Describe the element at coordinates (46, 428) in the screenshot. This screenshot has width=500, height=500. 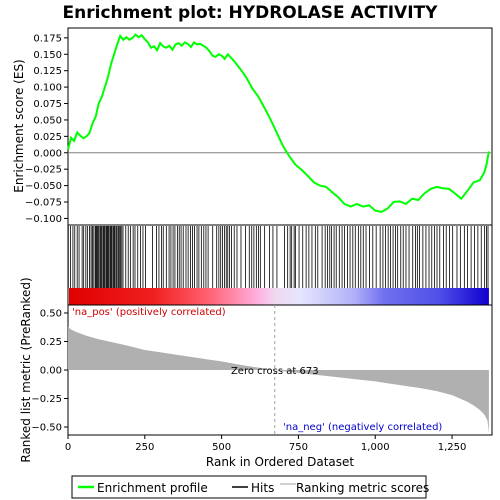
I see `metric-y-tick-label: −0.50` at that location.